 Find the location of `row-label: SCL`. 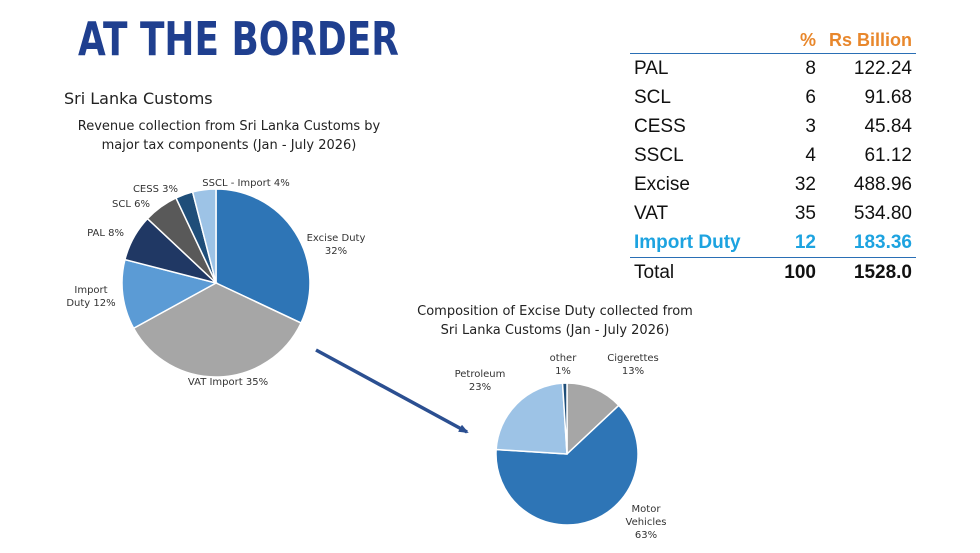

row-label: SCL is located at coordinates (652, 97).